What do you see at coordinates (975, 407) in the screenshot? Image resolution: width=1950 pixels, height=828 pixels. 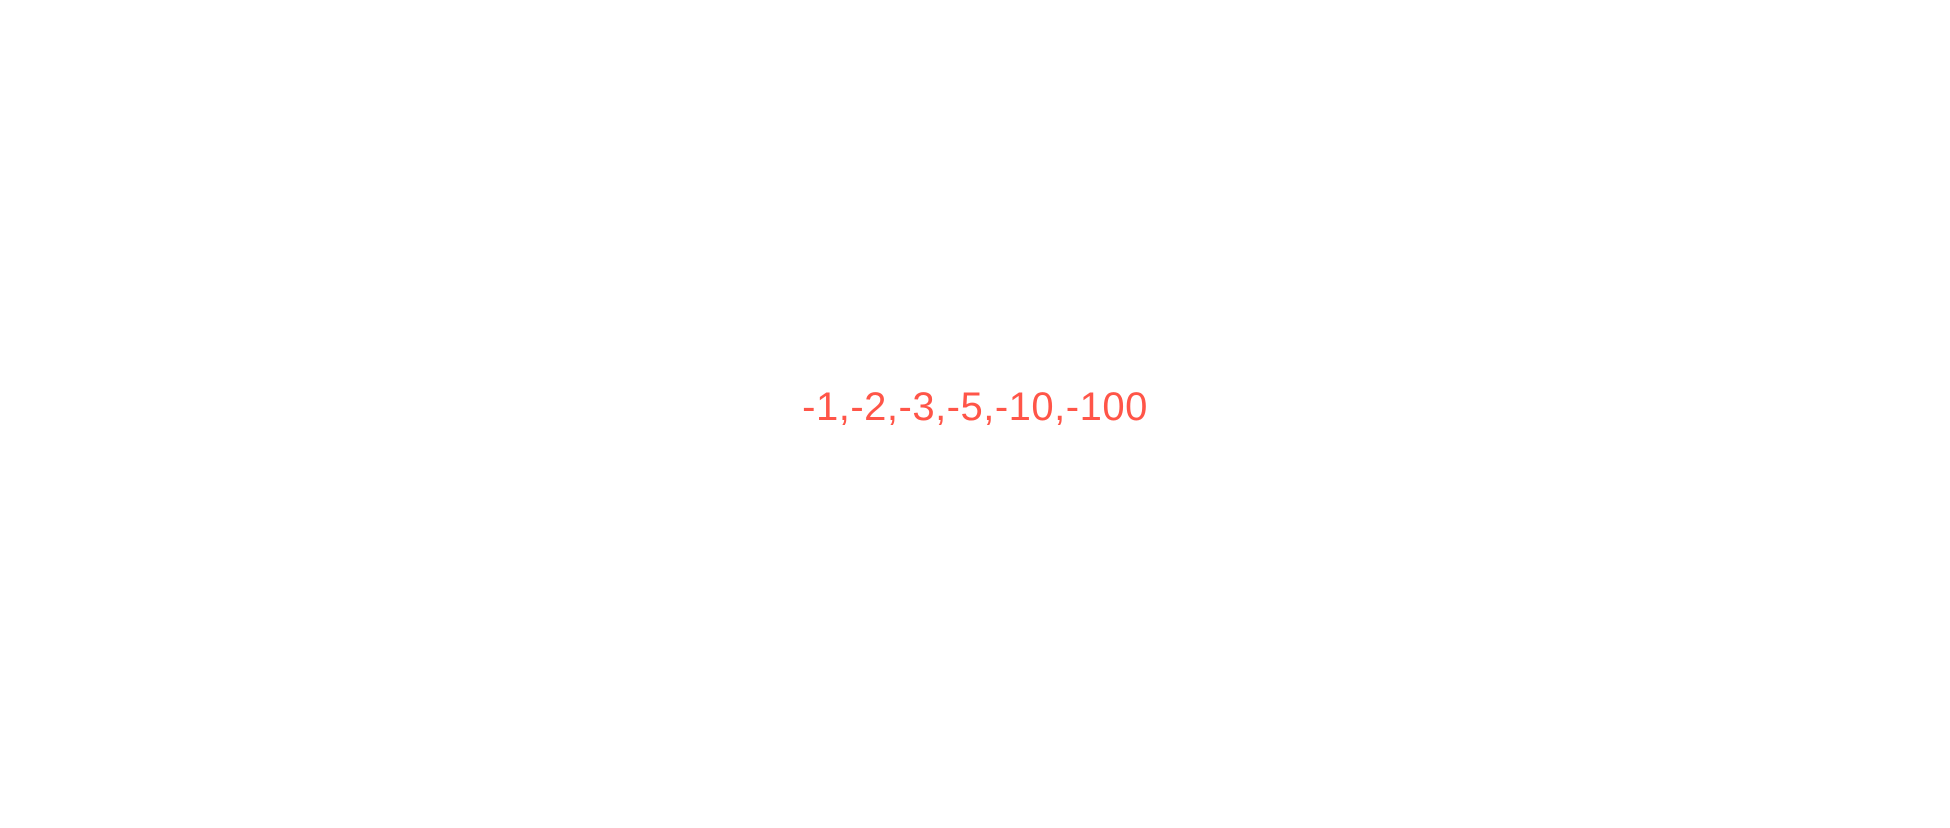 I see `number-sequence-text: -1,-2,-3,-5,-10,-100` at bounding box center [975, 407].